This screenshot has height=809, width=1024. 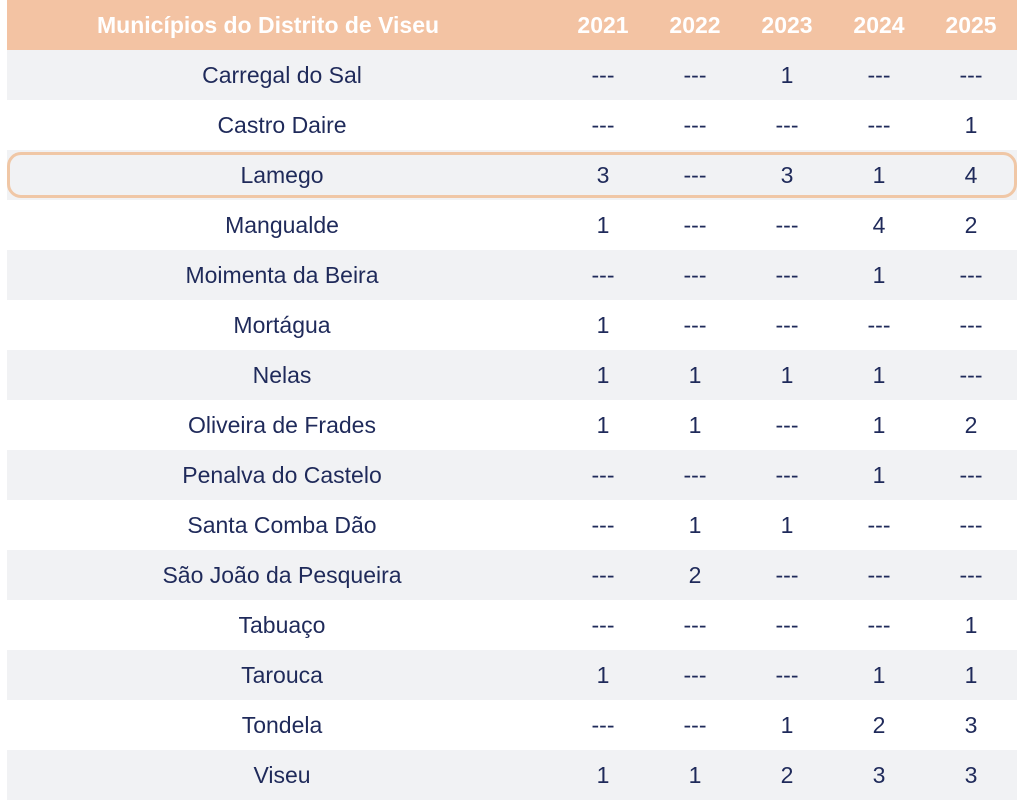 I want to click on municipality-name: Penalva do Castelo, so click(x=282, y=474).